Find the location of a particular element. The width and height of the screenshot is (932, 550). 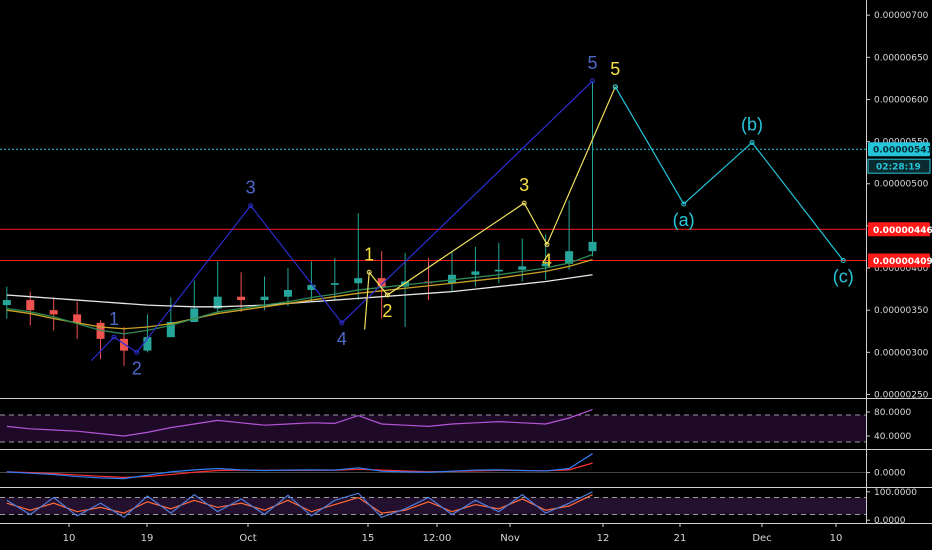

price-tick-label: 0.00000250 is located at coordinates (901, 395).